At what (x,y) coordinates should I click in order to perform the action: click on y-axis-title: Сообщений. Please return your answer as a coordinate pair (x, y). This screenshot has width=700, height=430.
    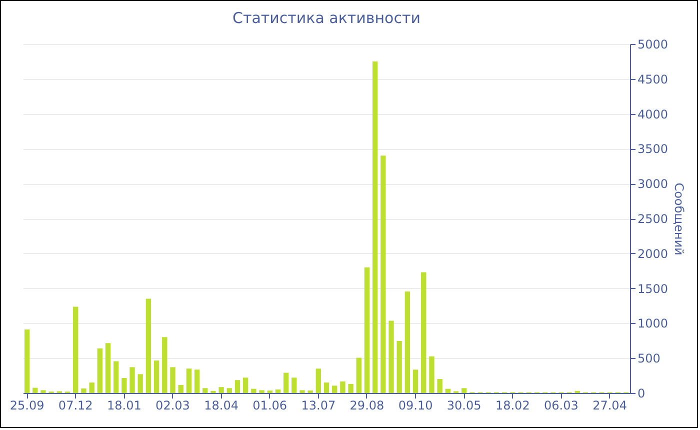
    Looking at the image, I should click on (679, 219).